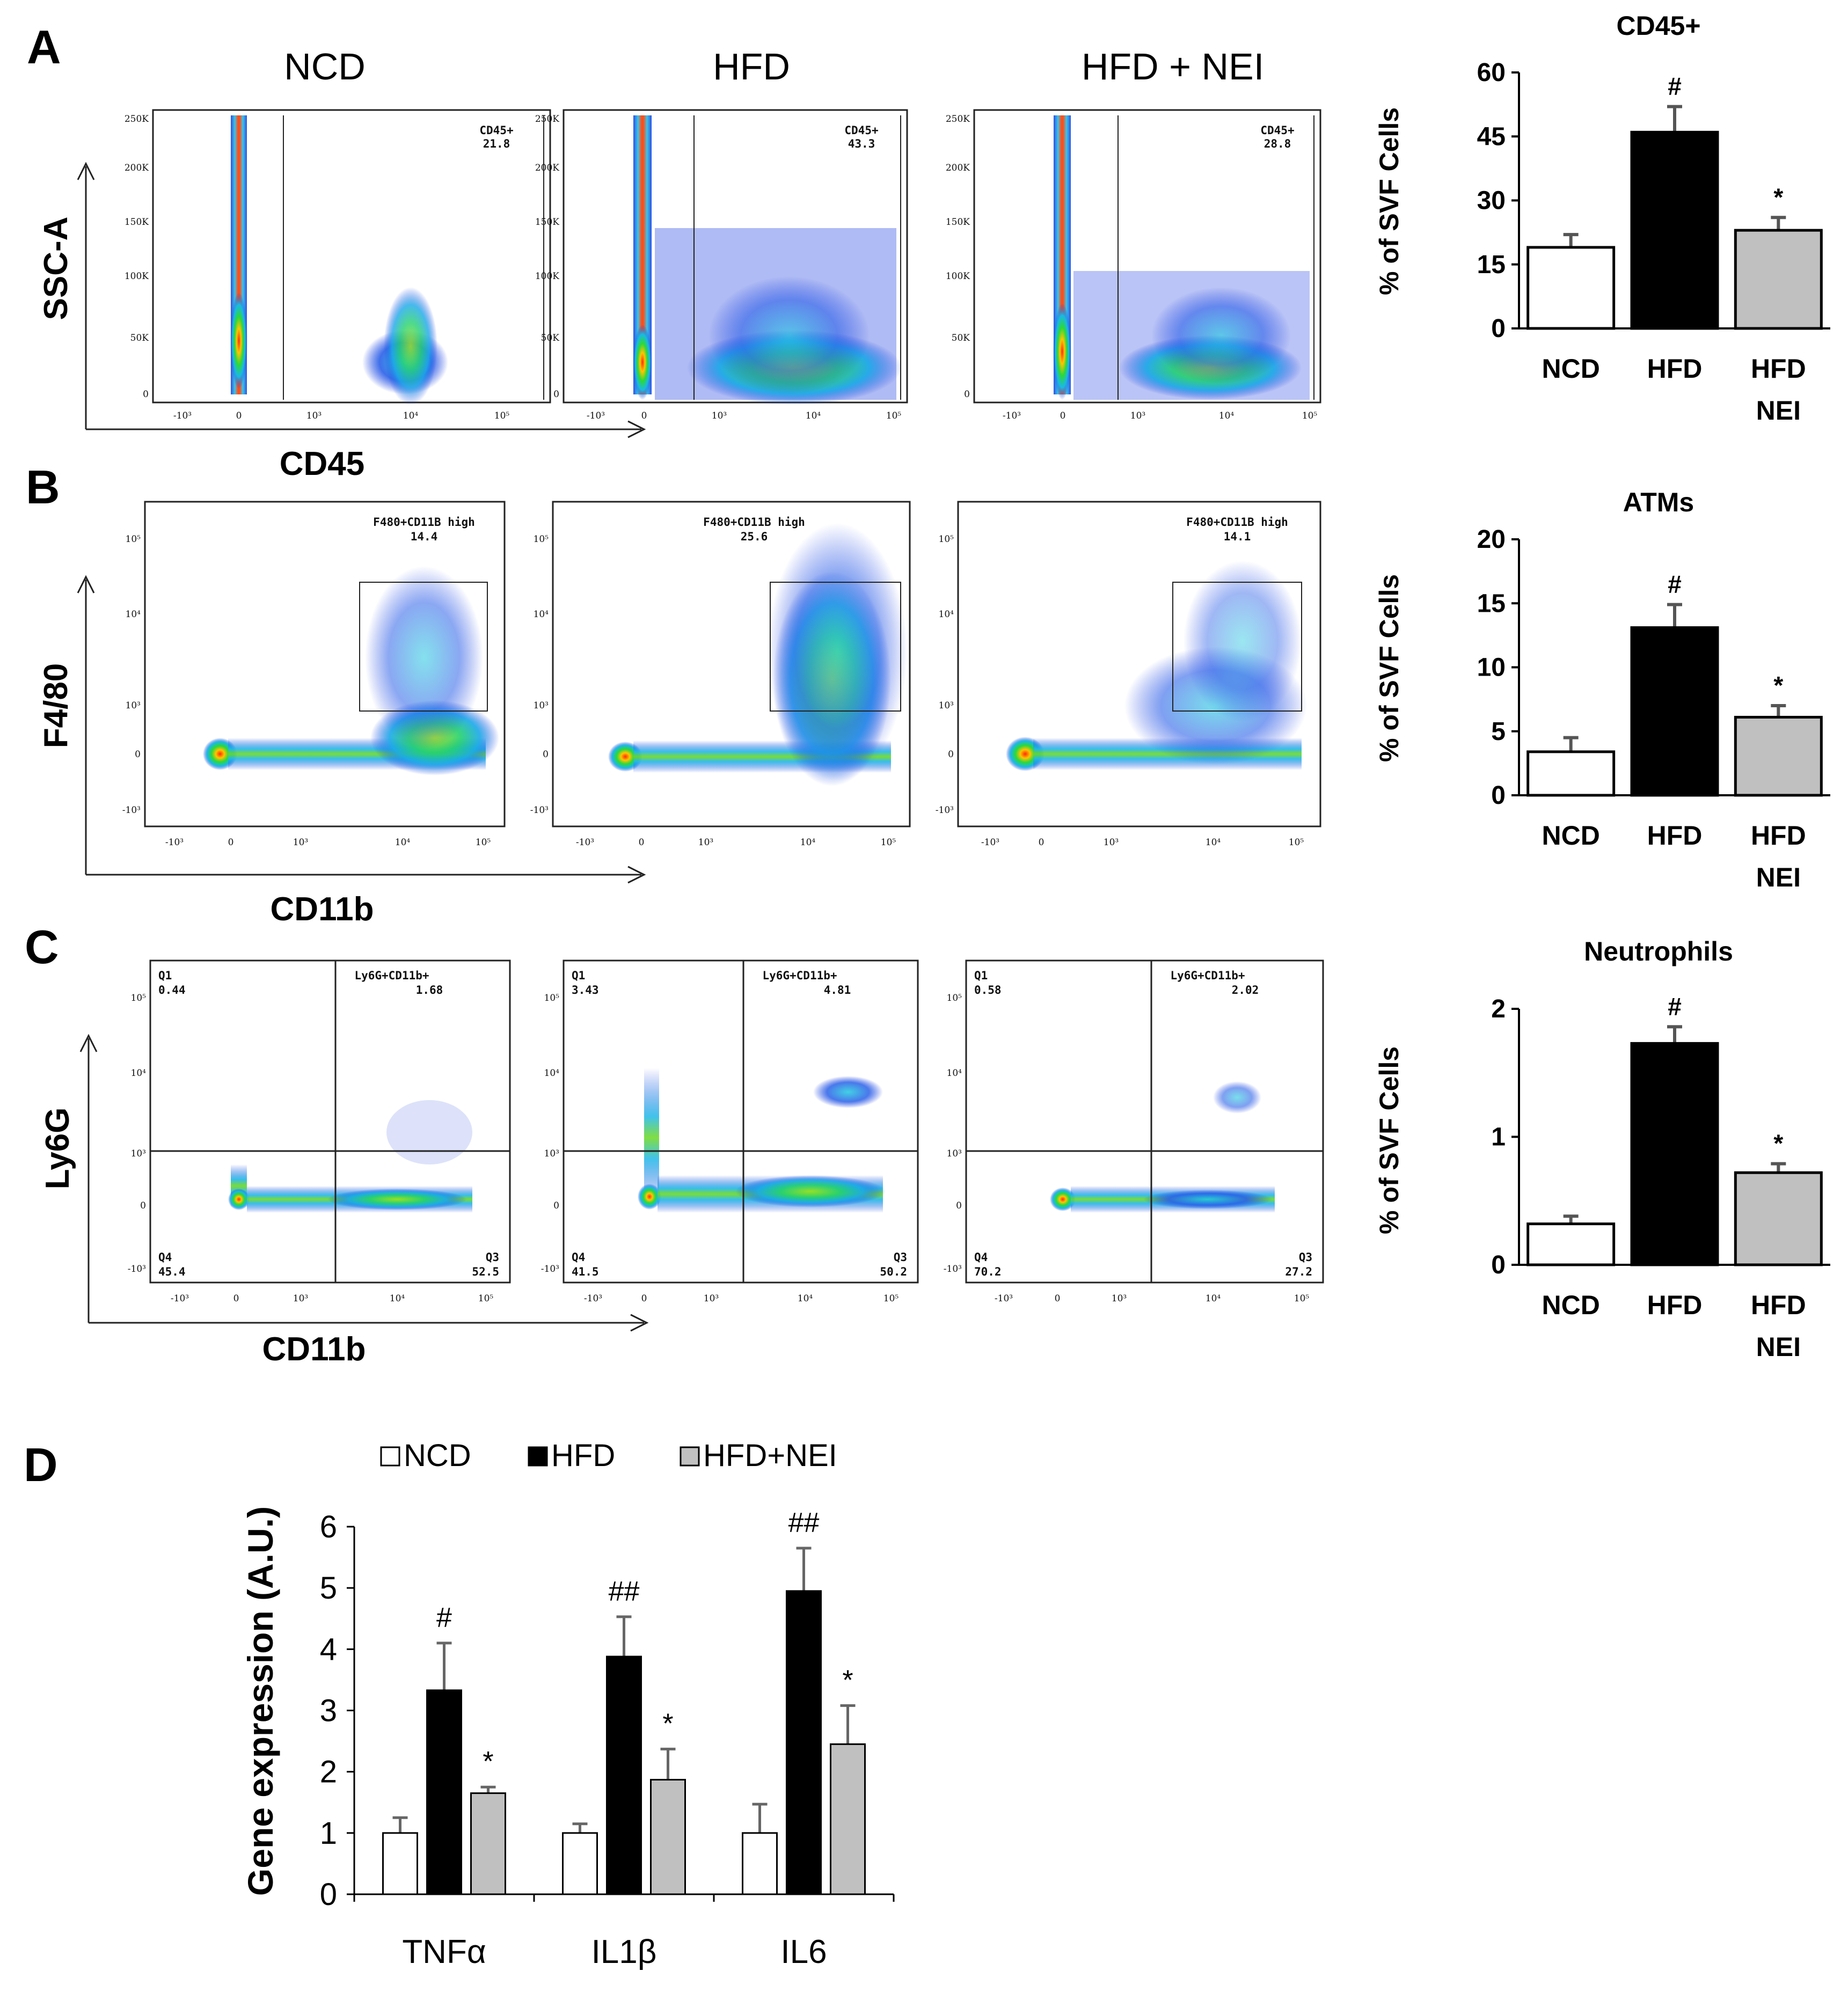  What do you see at coordinates (547, 119) in the screenshot?
I see `tick-label: 250K` at bounding box center [547, 119].